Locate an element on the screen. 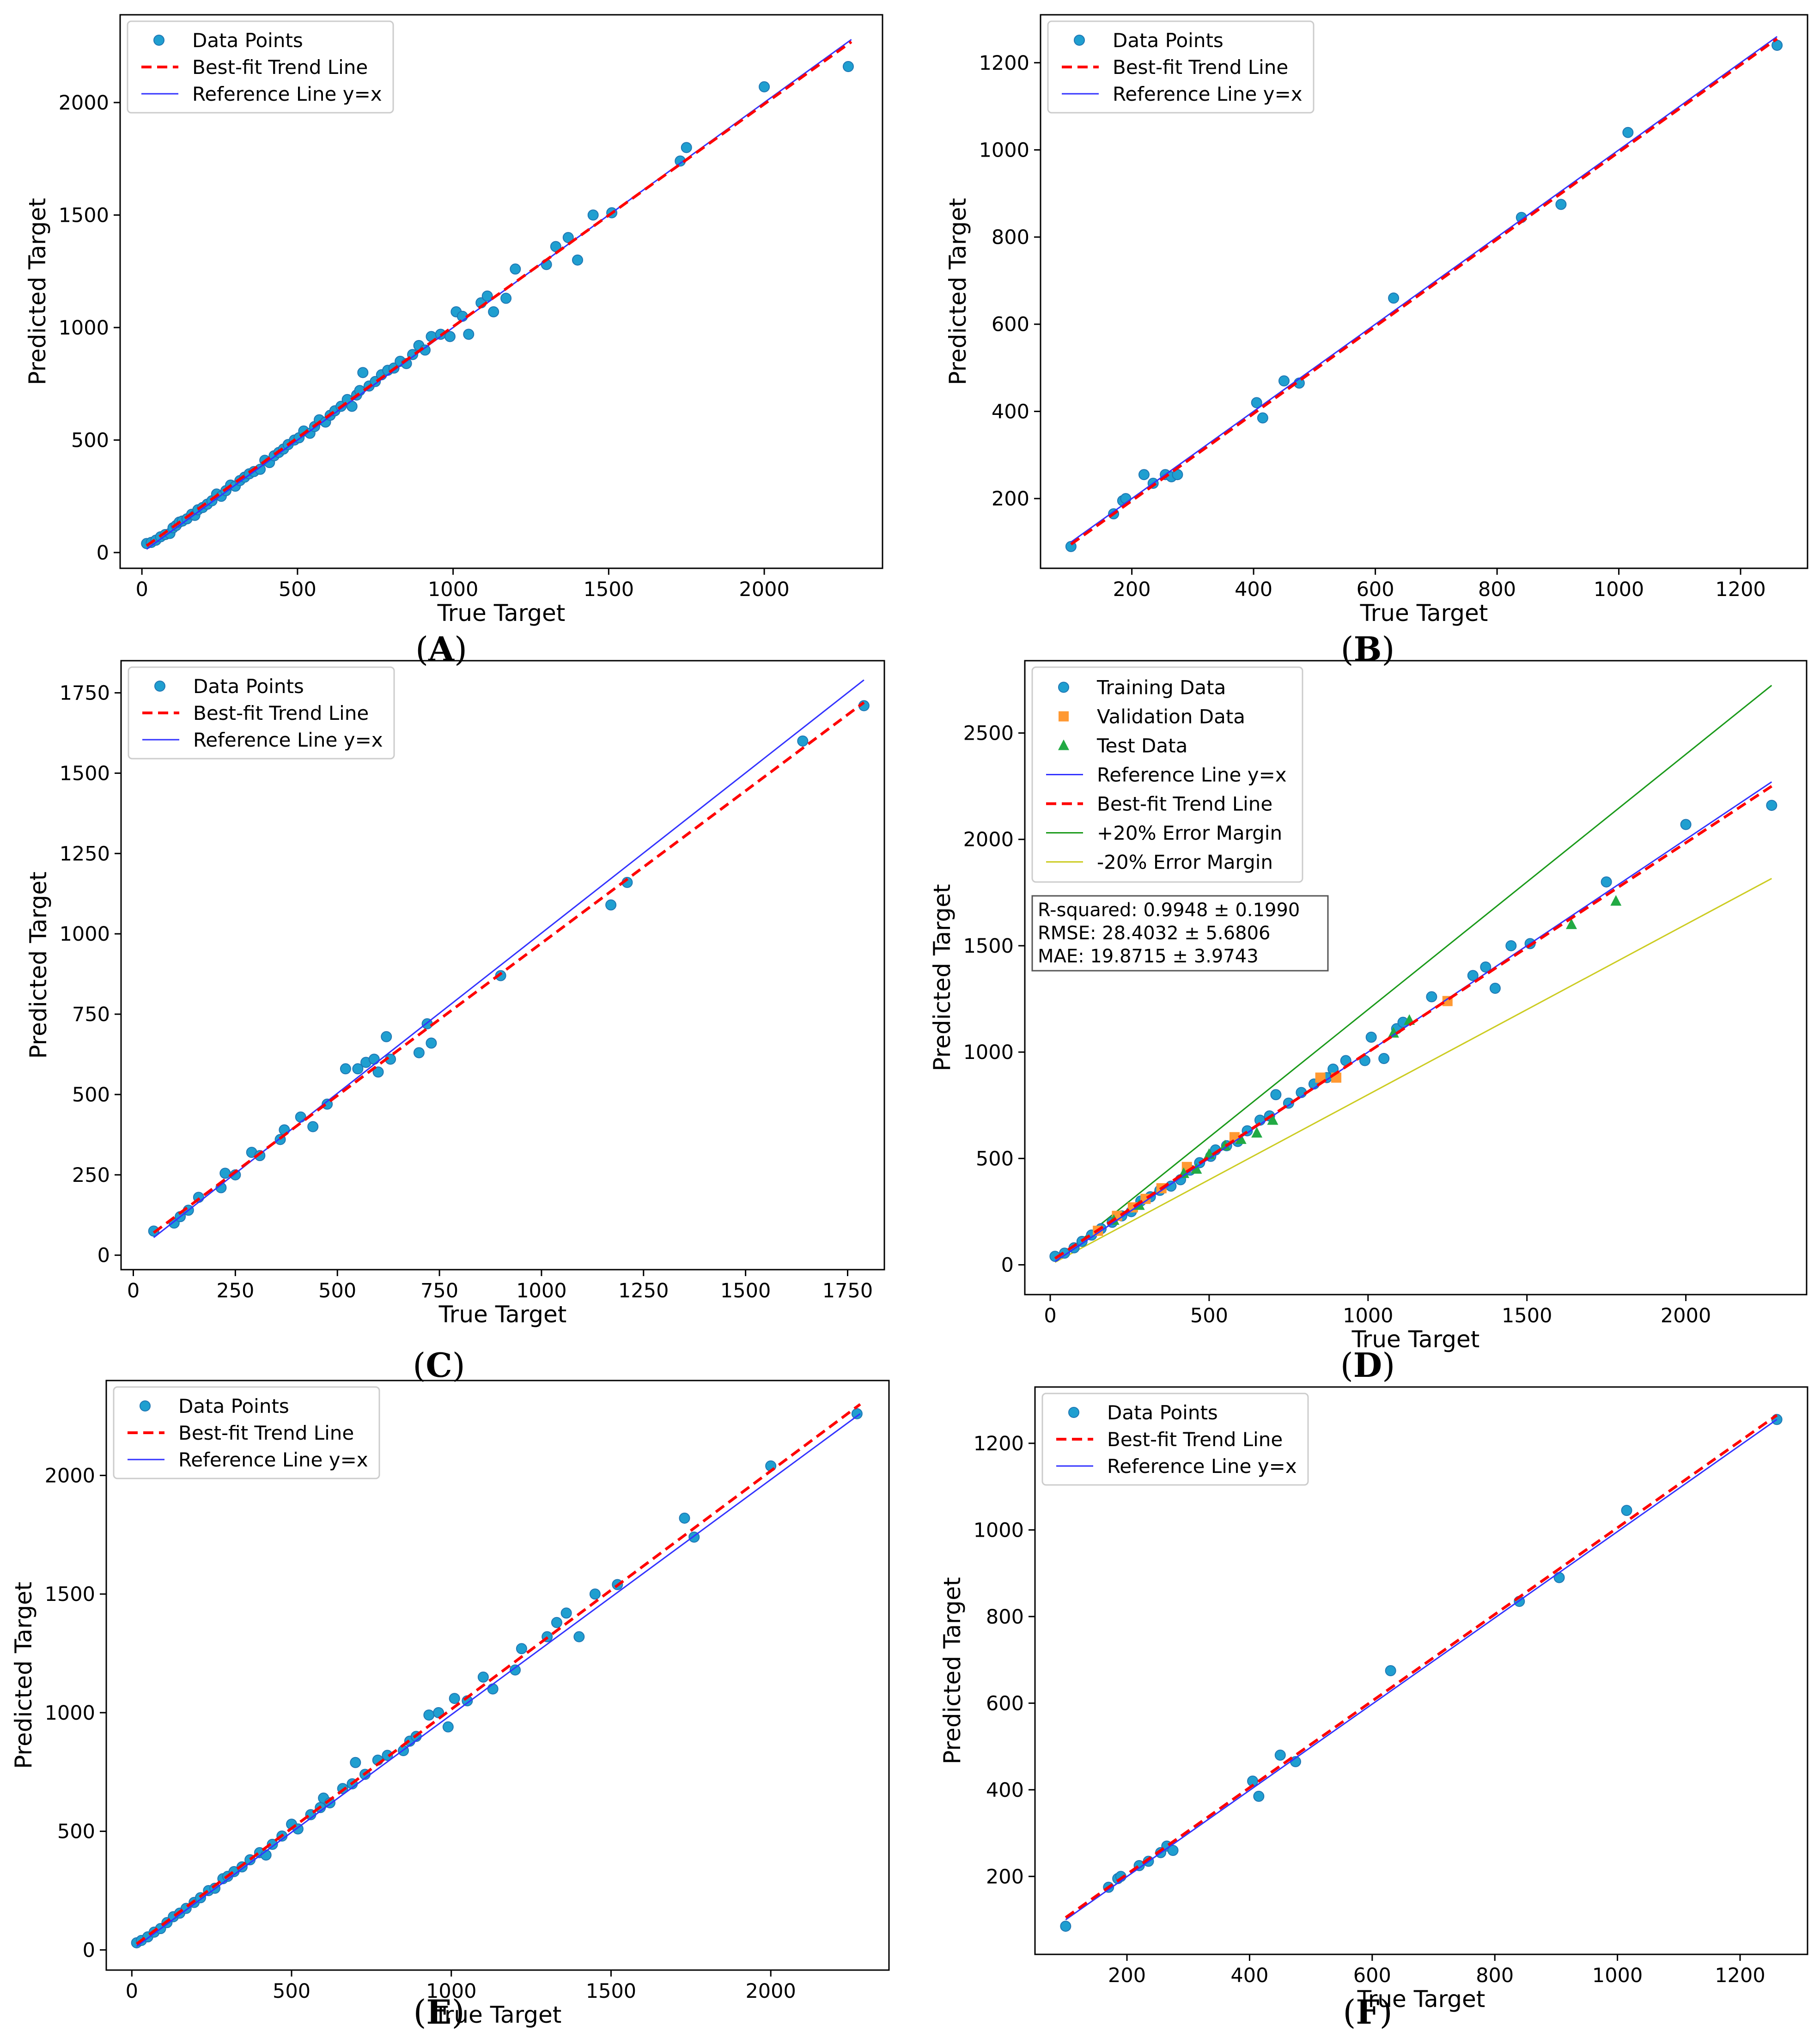 The height and width of the screenshot is (2044, 1820). caption-letter: D is located at coordinates (1367, 1365).